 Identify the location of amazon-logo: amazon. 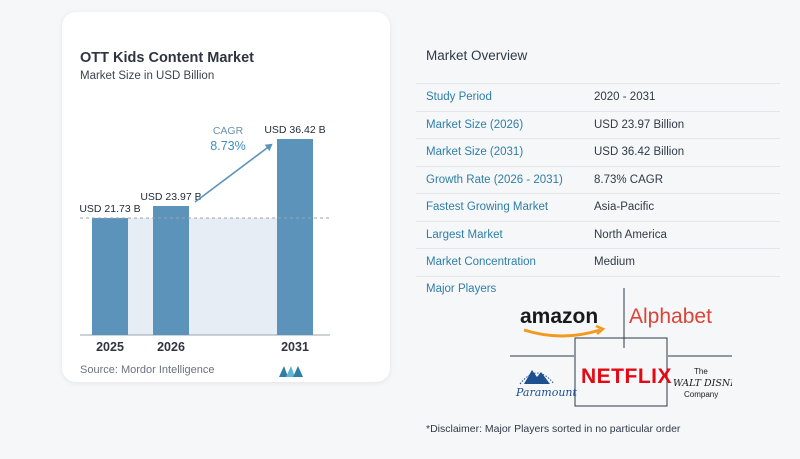
(559, 316).